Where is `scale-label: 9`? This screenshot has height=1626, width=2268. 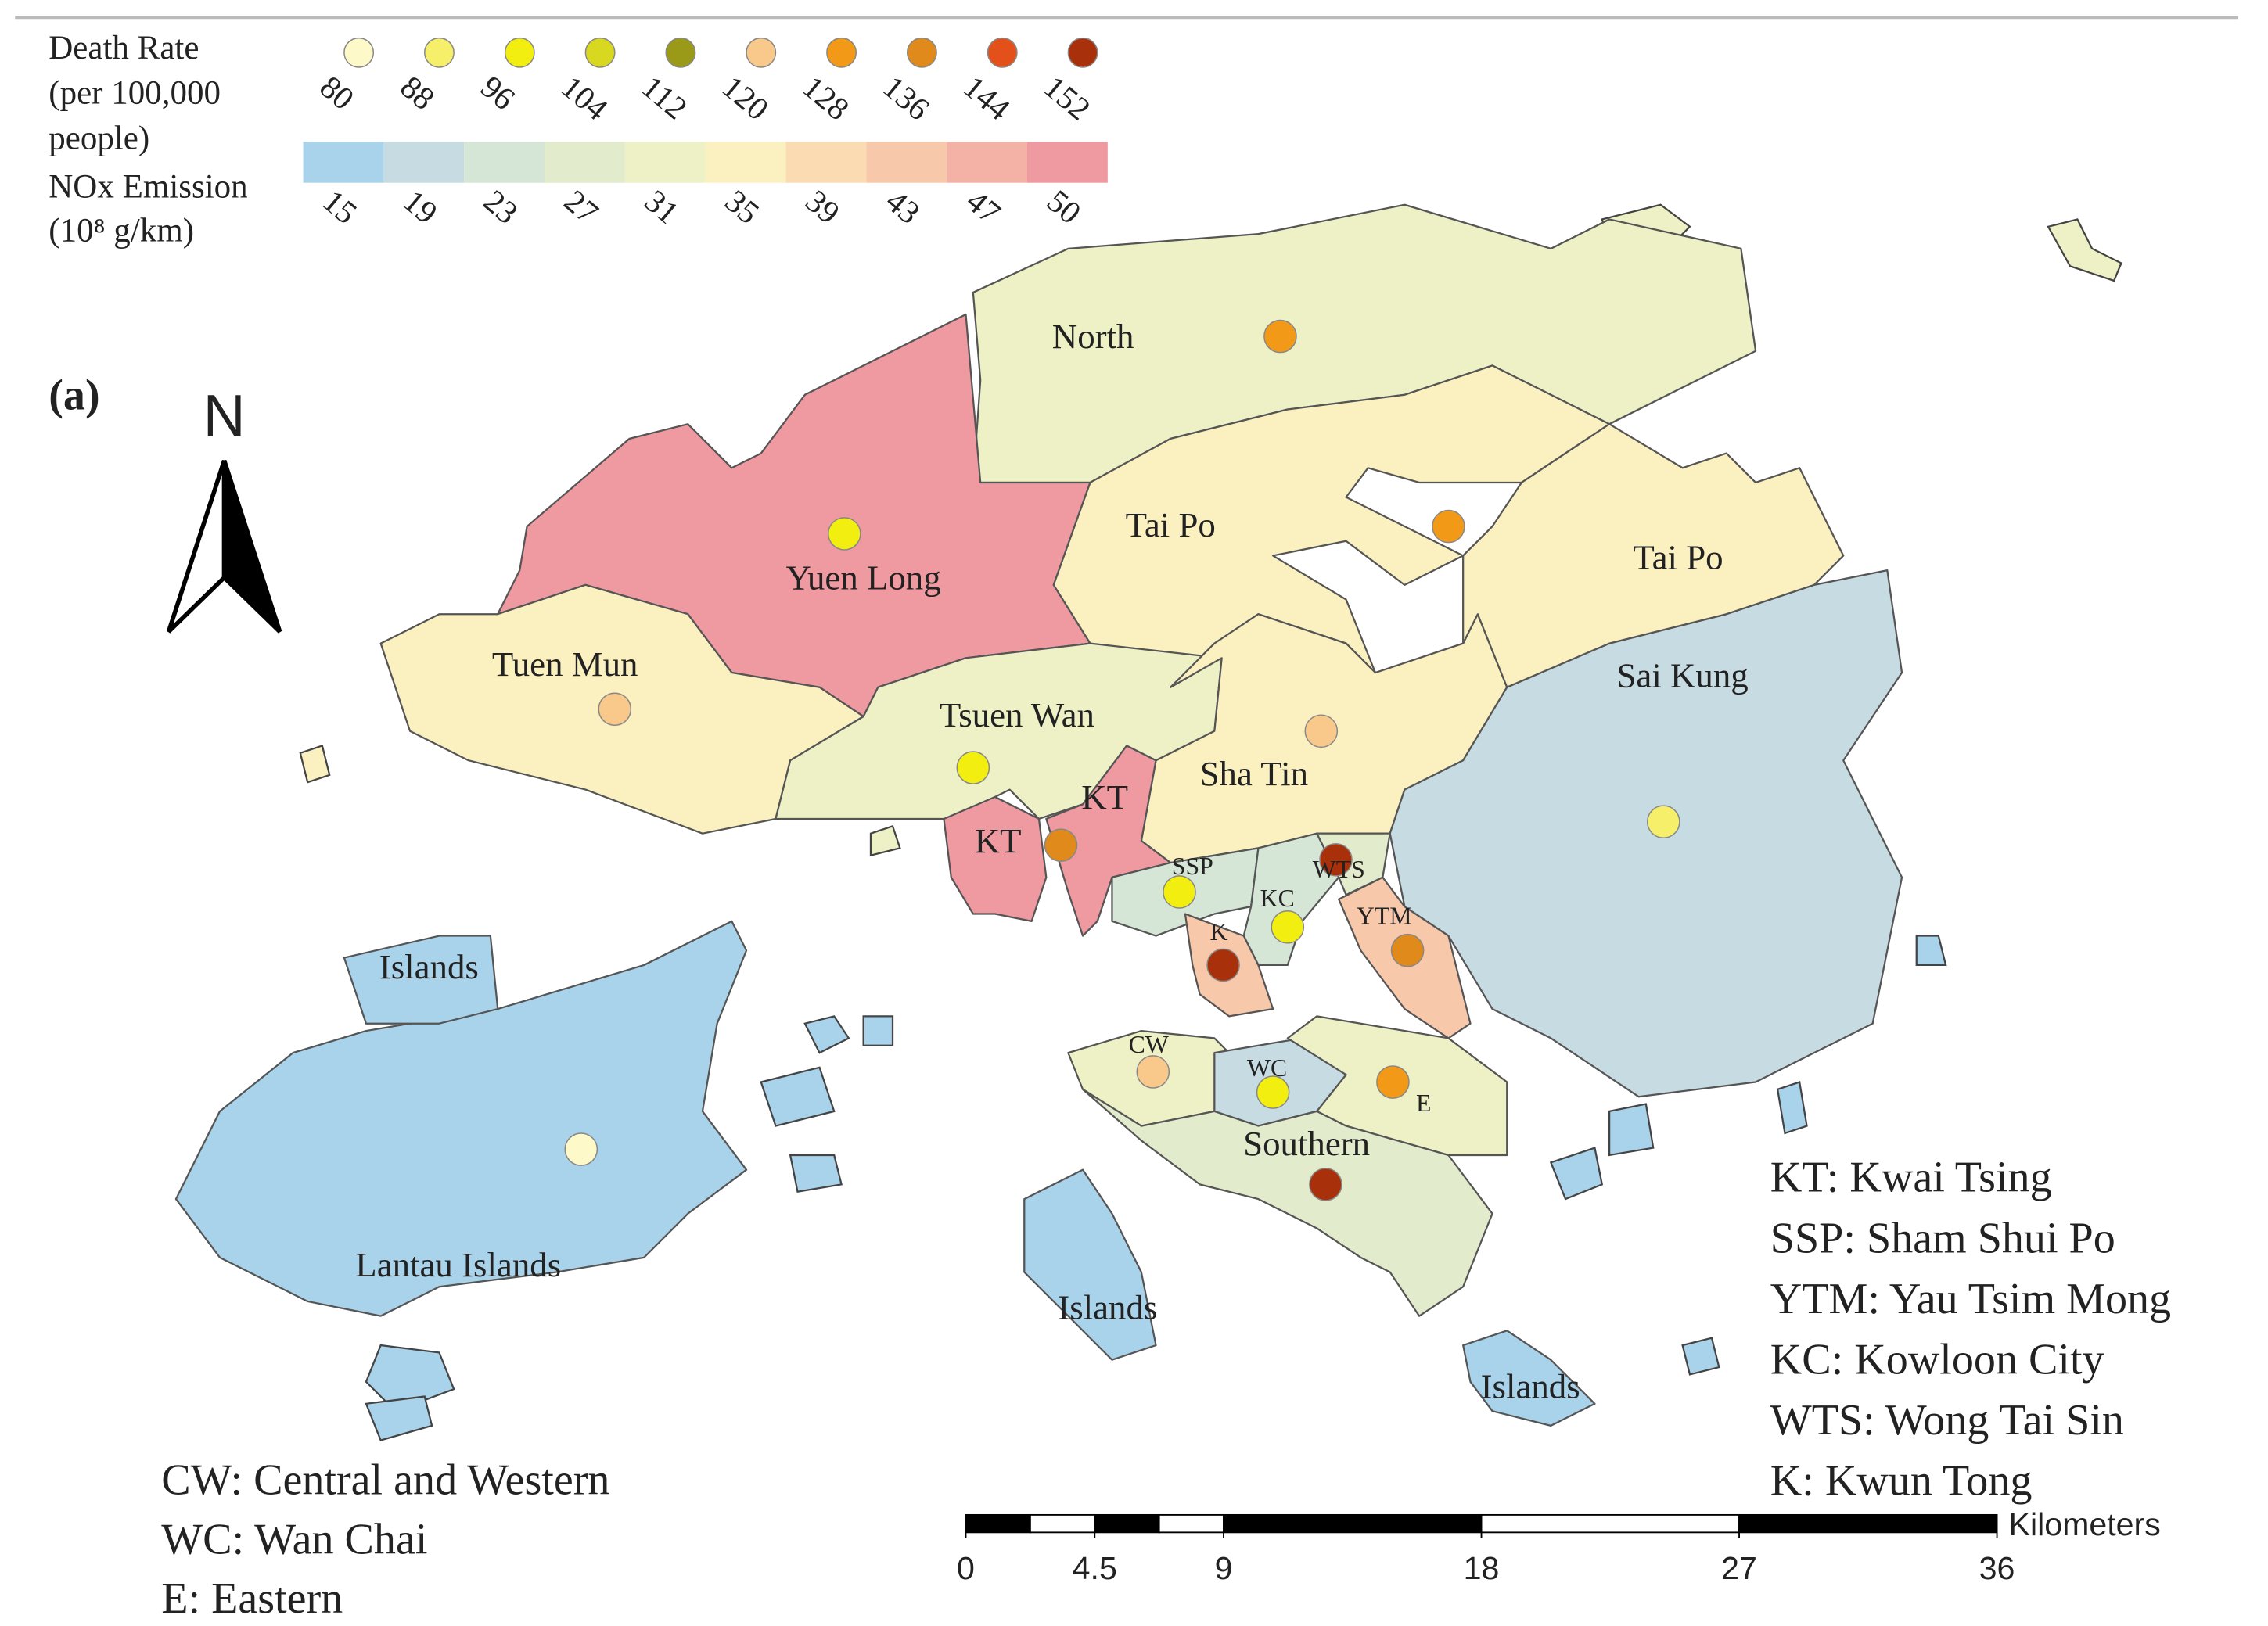 scale-label: 9 is located at coordinates (1224, 1568).